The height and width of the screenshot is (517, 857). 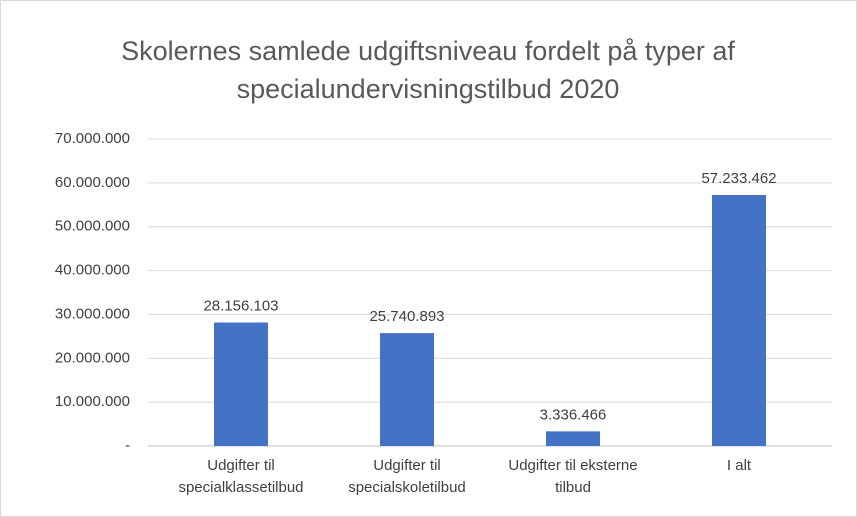 I want to click on y-tick-label: 20.000.000, so click(x=92, y=357).